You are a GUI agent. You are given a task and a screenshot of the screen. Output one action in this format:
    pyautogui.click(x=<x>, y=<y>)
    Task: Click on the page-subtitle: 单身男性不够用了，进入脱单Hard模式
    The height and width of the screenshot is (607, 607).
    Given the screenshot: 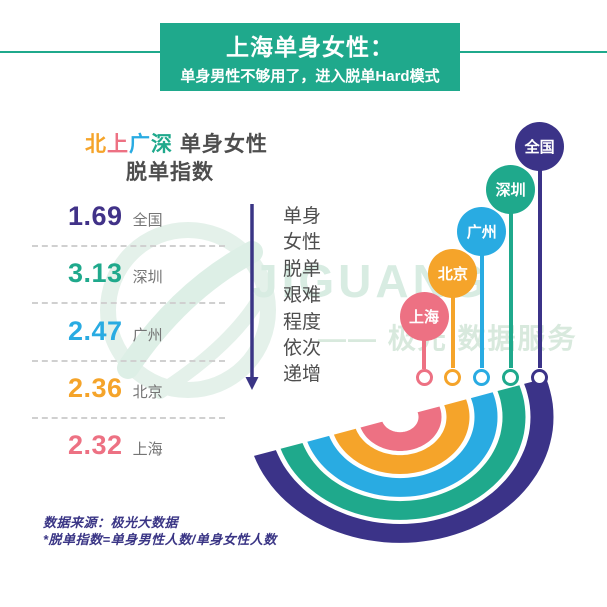 What is the action you would take?
    pyautogui.click(x=310, y=76)
    